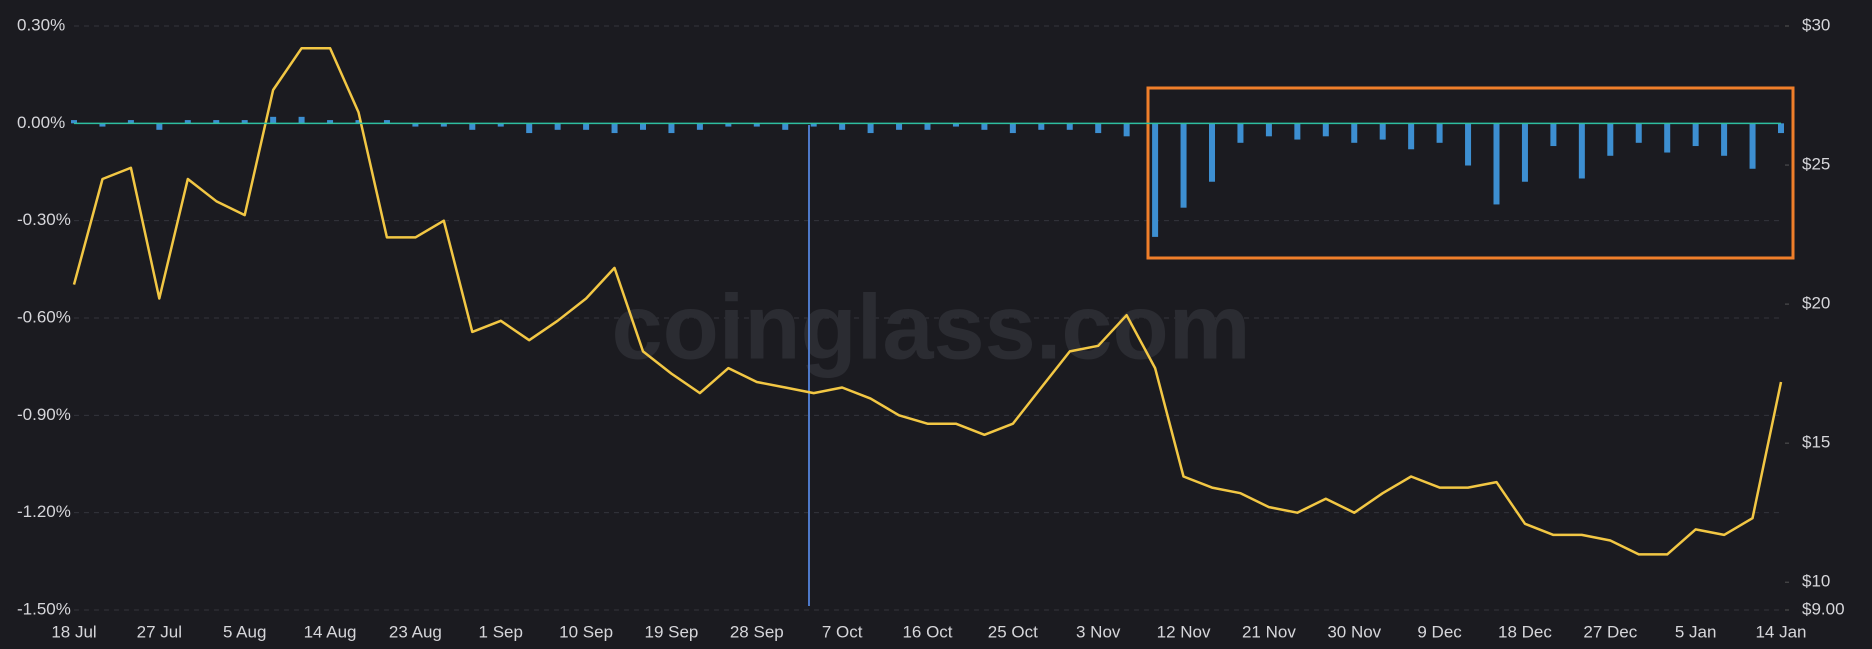 This screenshot has width=1872, height=649. What do you see at coordinates (44, 414) in the screenshot?
I see `y-tick-label: -0.90%` at bounding box center [44, 414].